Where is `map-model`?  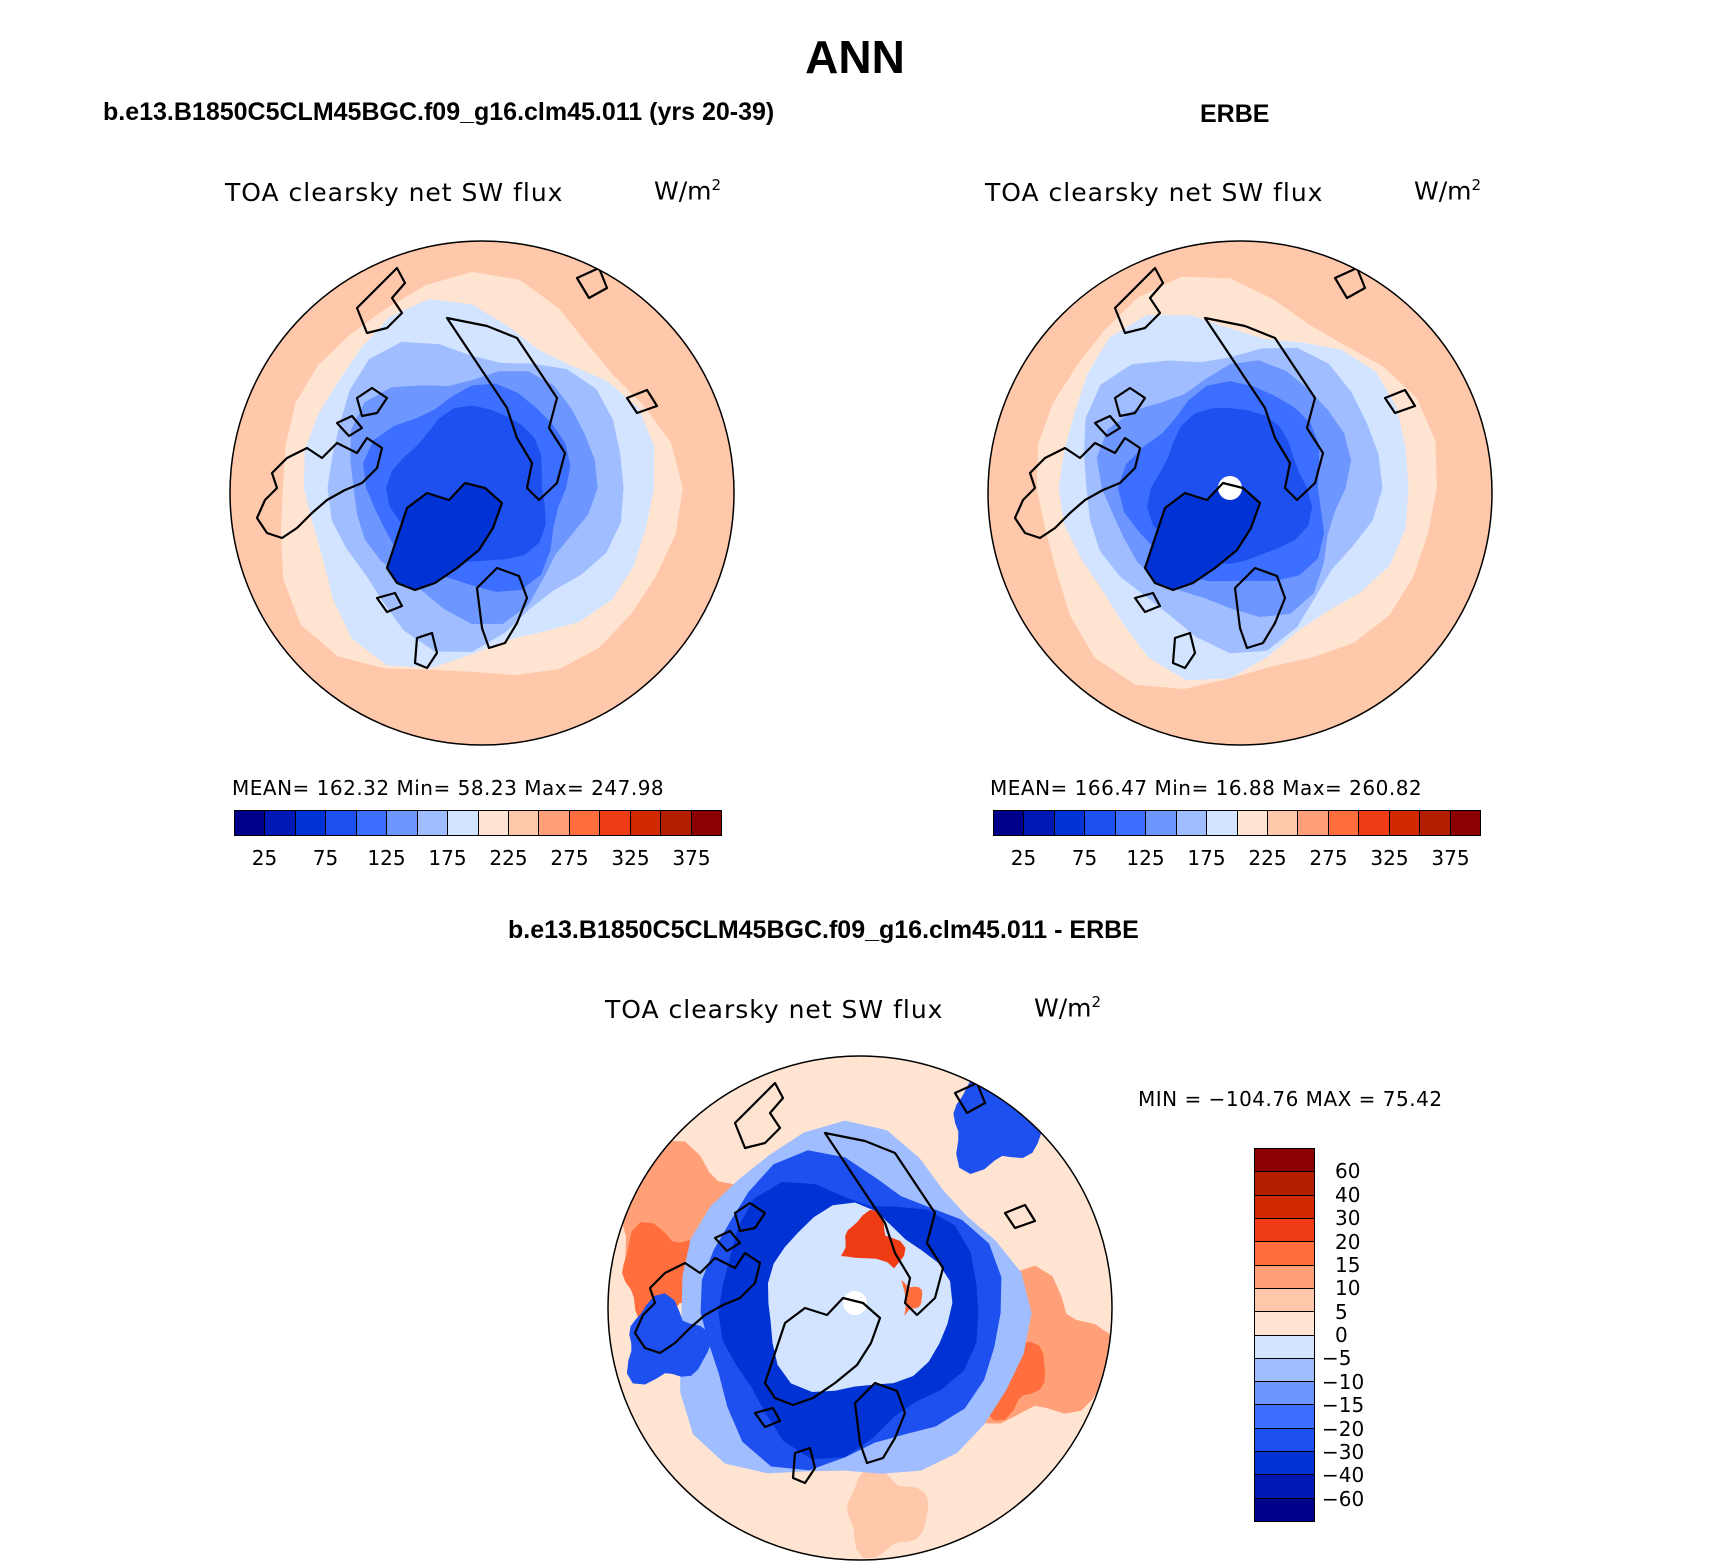 map-model is located at coordinates (482, 493).